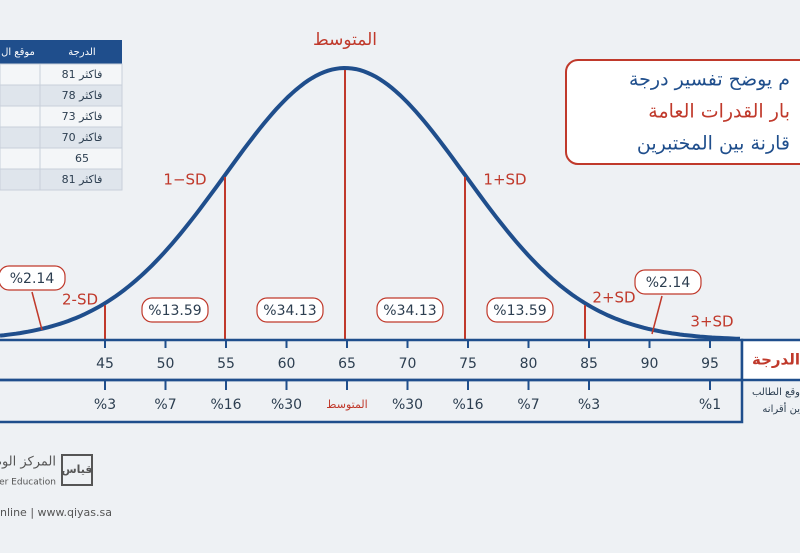  Describe the element at coordinates (347, 364) in the screenshot. I see `score-label: 65` at that location.